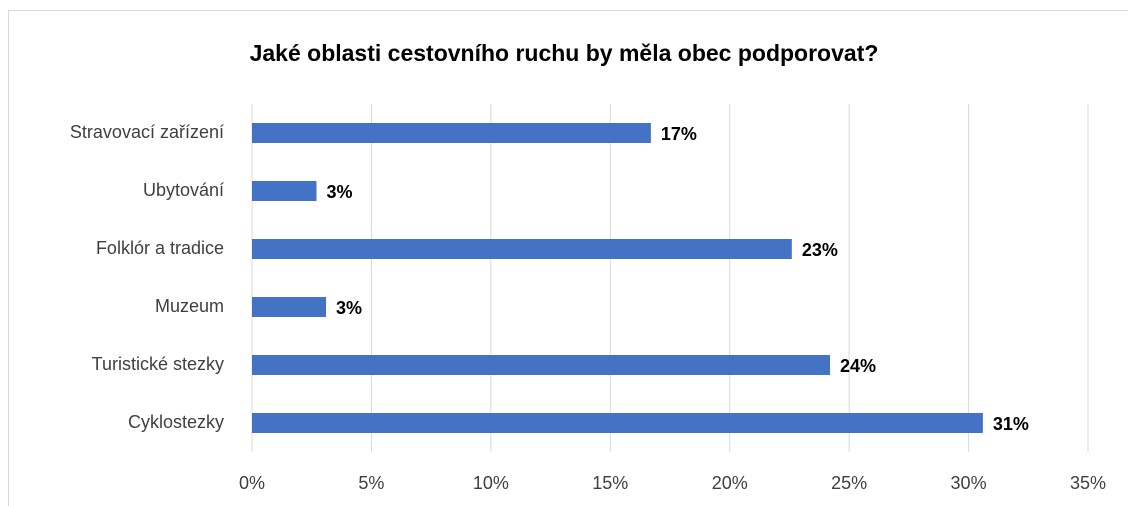  Describe the element at coordinates (858, 366) in the screenshot. I see `data-label: 24%` at that location.